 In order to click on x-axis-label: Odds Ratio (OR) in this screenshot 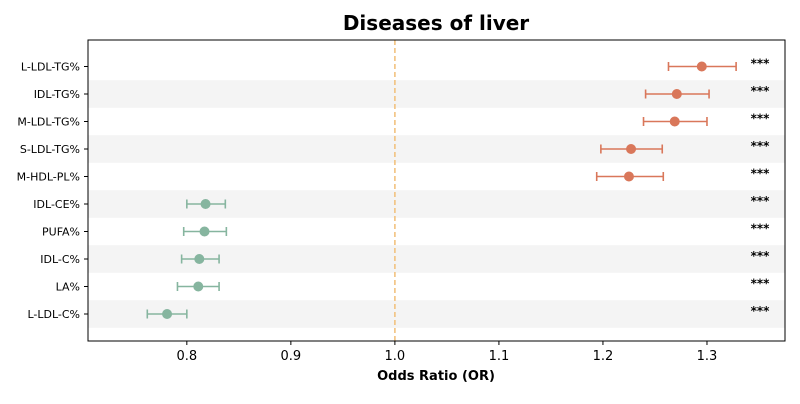, I will do `click(436, 376)`.